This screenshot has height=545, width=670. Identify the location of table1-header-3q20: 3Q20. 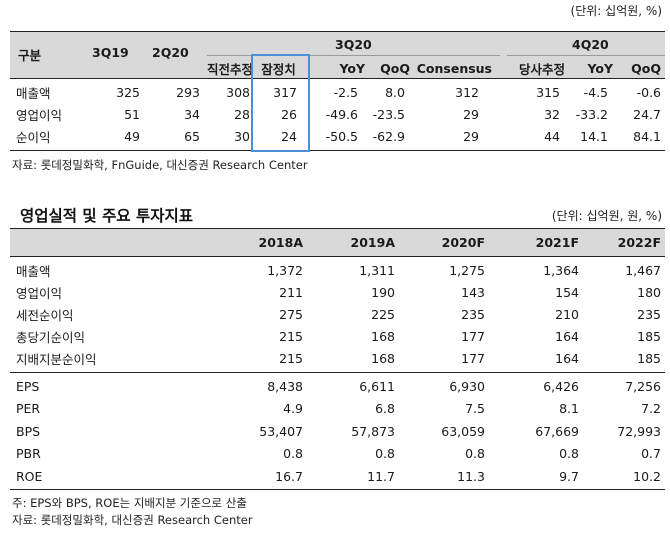
(353, 44).